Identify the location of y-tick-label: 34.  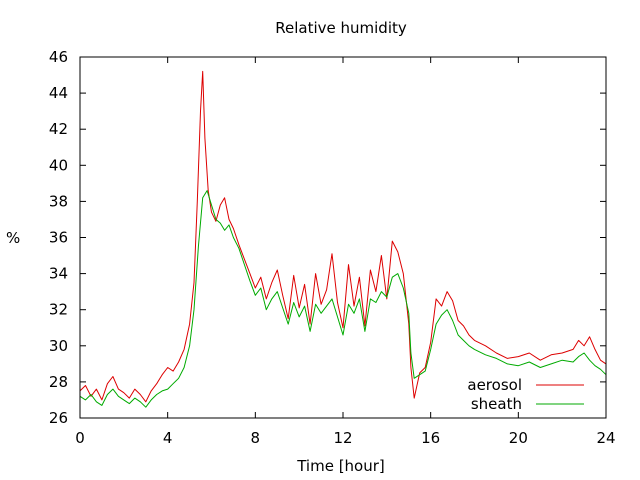
(58, 274).